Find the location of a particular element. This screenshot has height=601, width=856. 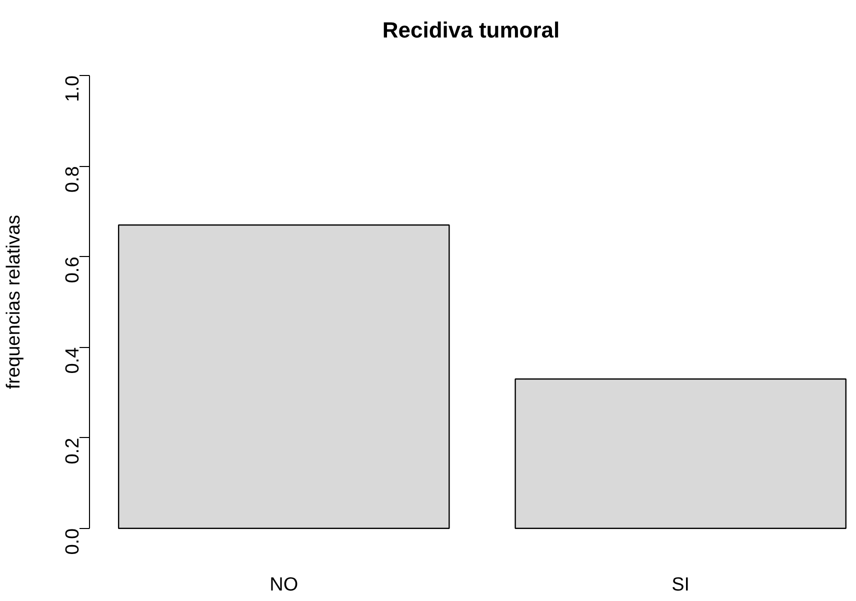

y-tick-label: 1.0 is located at coordinates (73, 89).